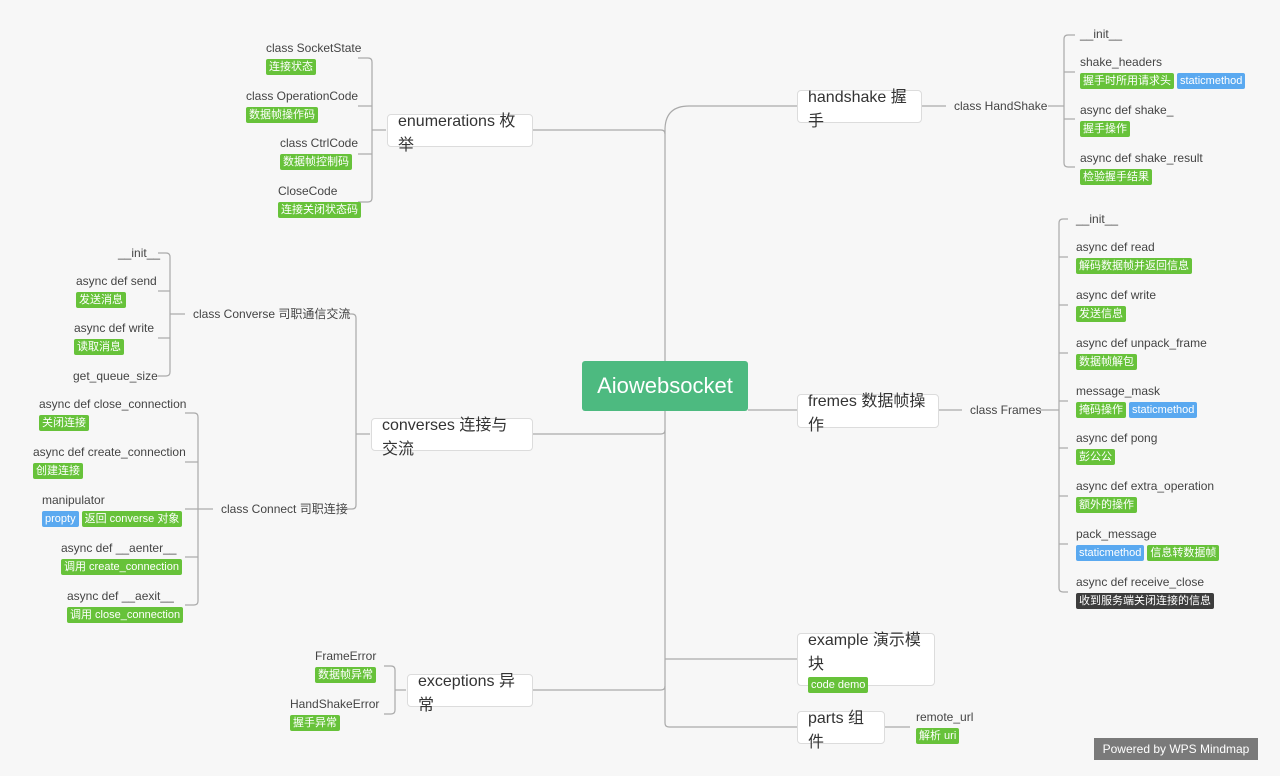  I want to click on tag-list: 握手时所用请求头 staticmethod, so click(1163, 81).